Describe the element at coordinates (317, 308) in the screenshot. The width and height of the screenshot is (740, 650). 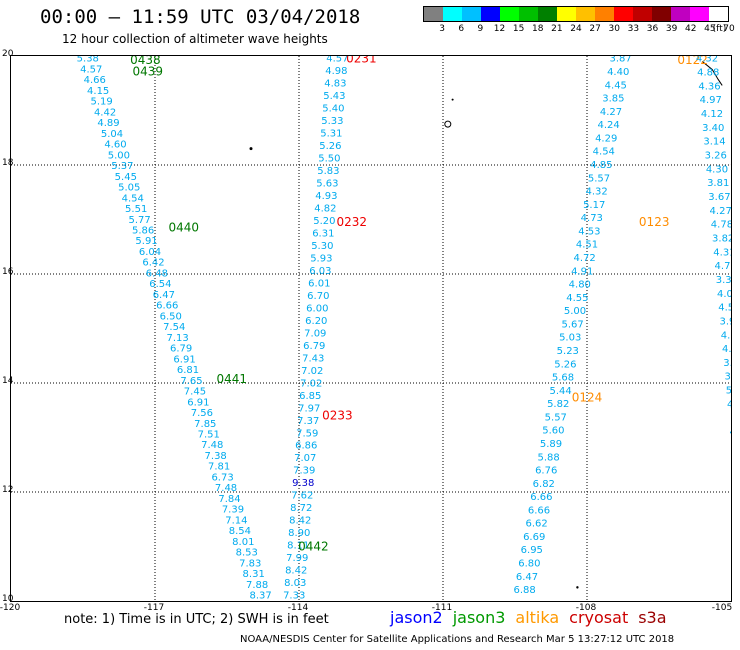
I see `swh-value: 6.00` at that location.